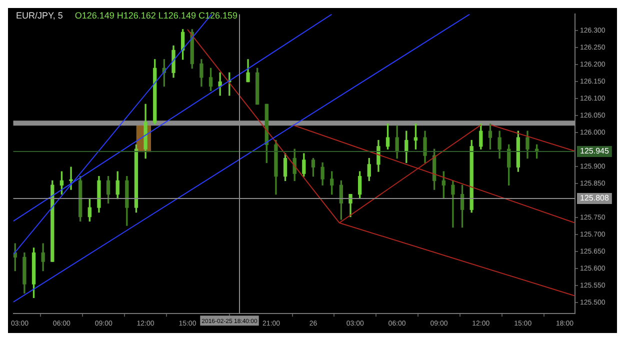 The image size is (625, 341). Describe the element at coordinates (595, 151) in the screenshot. I see `ref-line-label: 125.945` at that location.